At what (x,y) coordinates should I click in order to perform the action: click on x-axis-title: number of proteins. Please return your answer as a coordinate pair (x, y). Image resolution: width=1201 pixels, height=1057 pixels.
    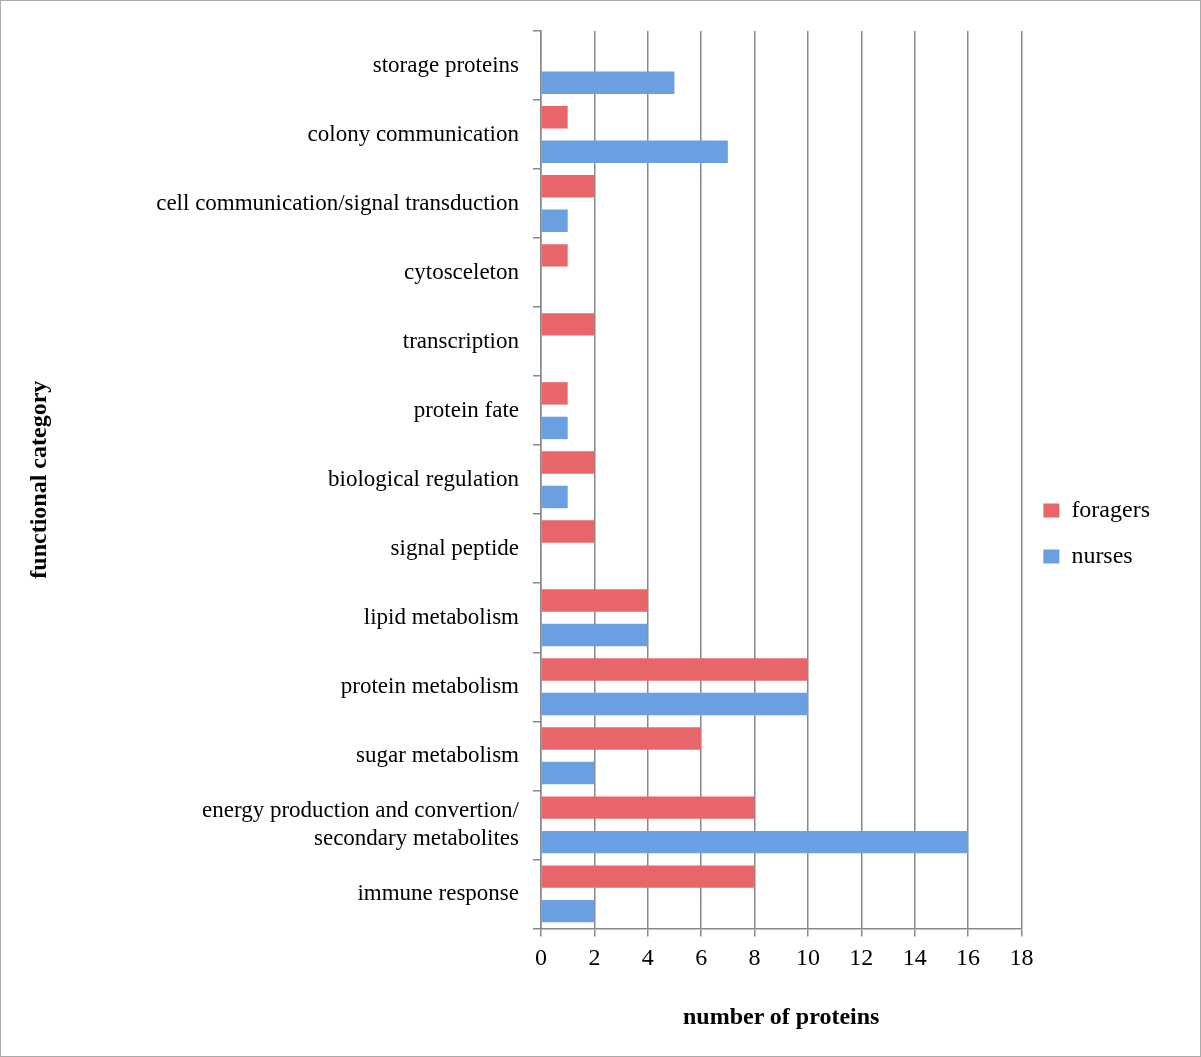
    Looking at the image, I should click on (781, 1015).